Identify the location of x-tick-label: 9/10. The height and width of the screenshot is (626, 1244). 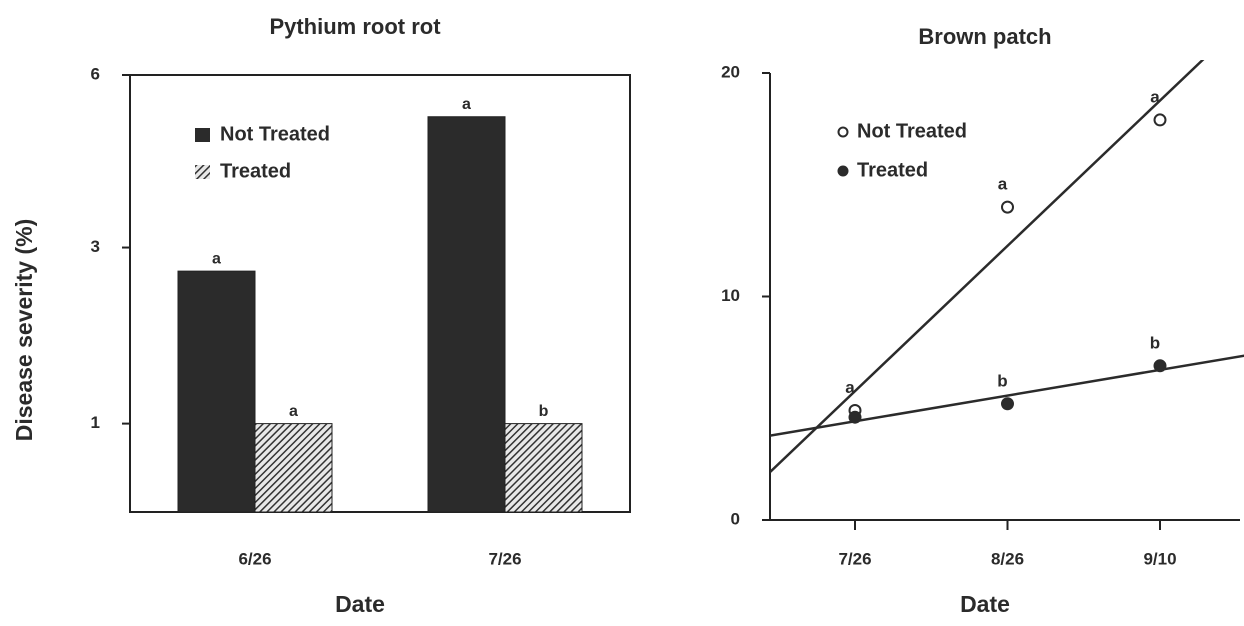
(1159, 558).